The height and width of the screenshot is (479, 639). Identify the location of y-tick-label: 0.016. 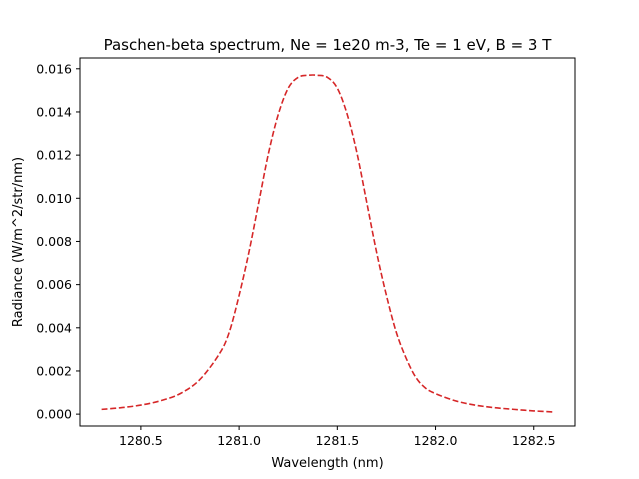
(54, 68).